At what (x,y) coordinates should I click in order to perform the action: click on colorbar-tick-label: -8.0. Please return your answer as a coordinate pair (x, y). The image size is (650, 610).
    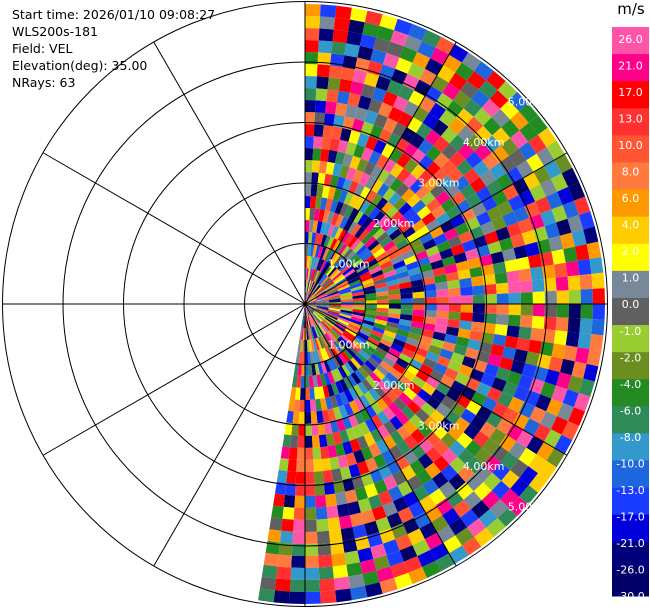
    Looking at the image, I should click on (630, 437).